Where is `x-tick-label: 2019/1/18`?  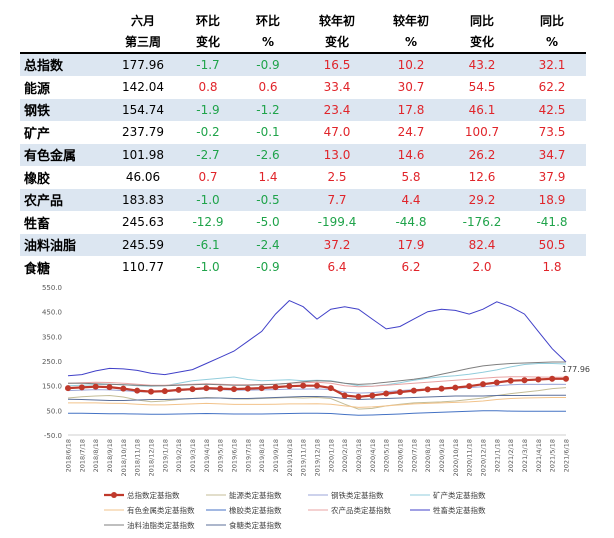 x-tick-label: 2019/1/18 is located at coordinates (165, 455).